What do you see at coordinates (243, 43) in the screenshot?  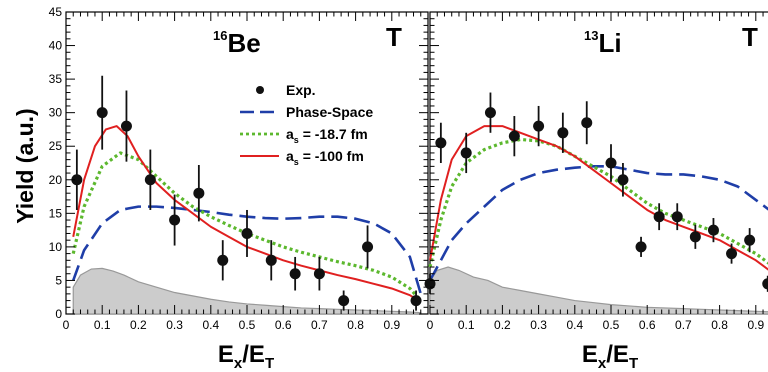 I see `nucleus-symbol: Be` at bounding box center [243, 43].